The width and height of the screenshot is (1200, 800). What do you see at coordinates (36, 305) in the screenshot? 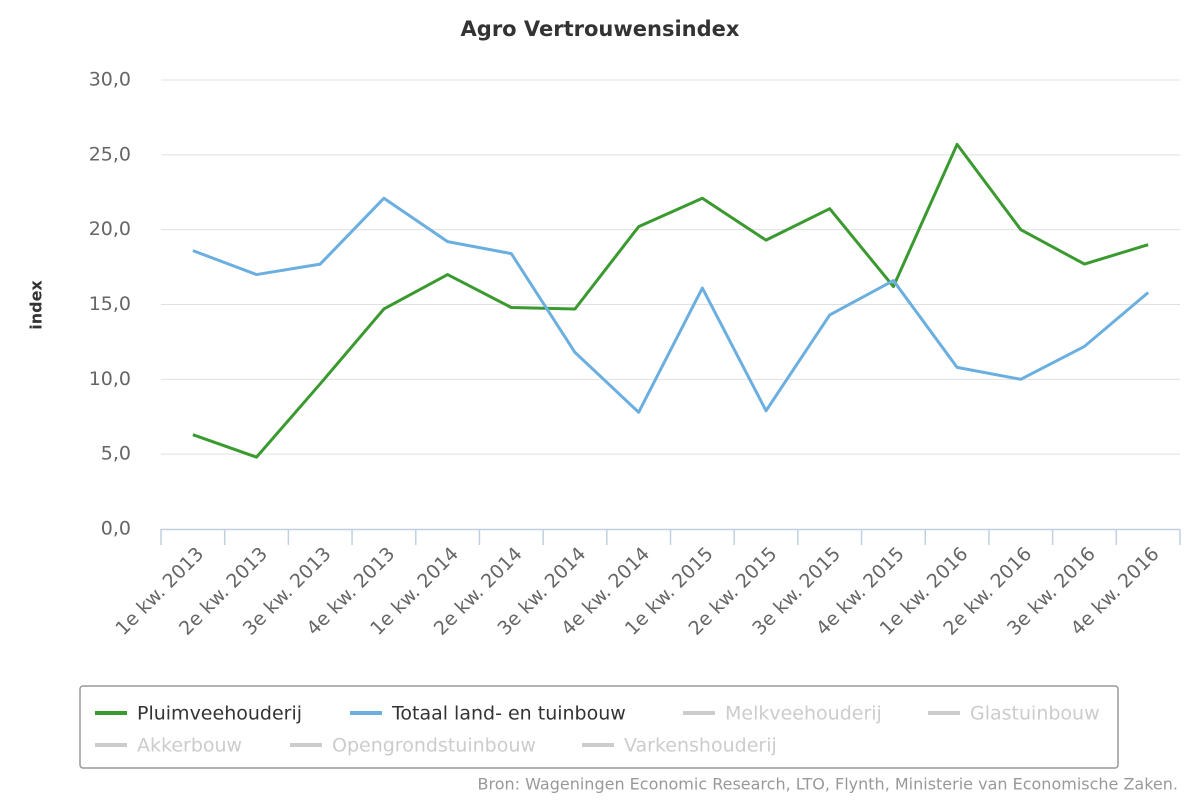
I see `y-axis-label: index` at bounding box center [36, 305].